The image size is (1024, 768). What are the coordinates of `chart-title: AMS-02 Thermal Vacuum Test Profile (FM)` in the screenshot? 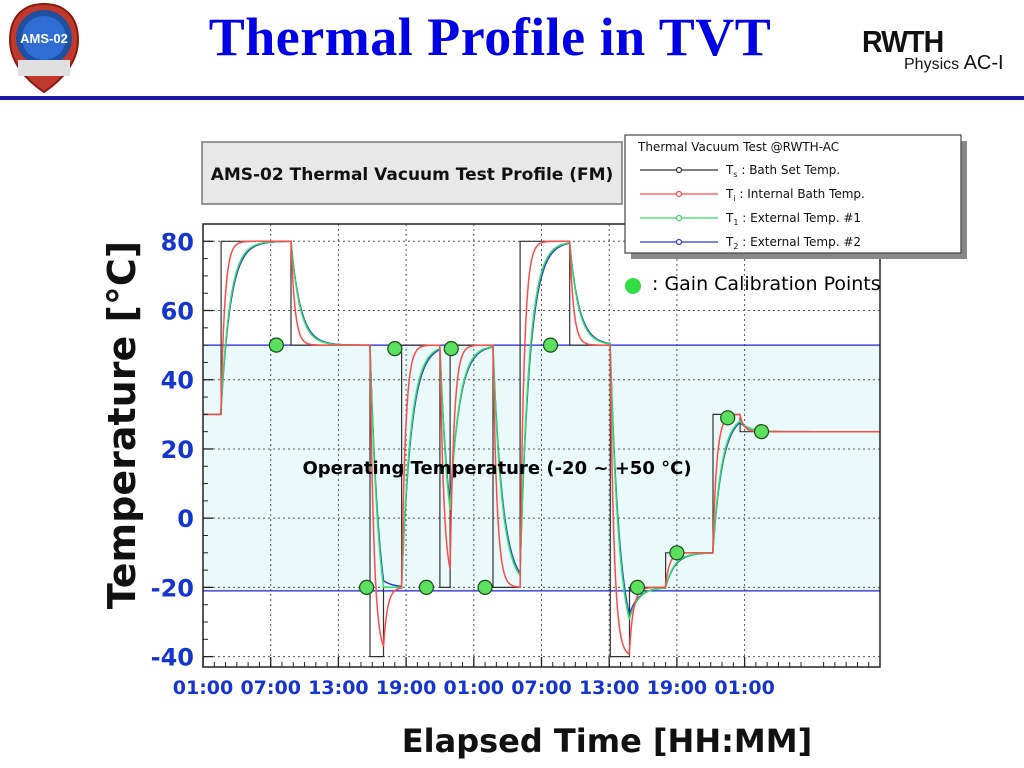 It's located at (412, 175).